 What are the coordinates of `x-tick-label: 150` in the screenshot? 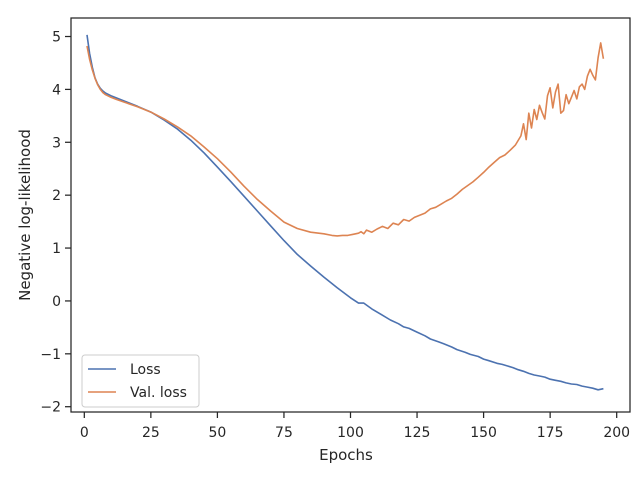 It's located at (483, 433).